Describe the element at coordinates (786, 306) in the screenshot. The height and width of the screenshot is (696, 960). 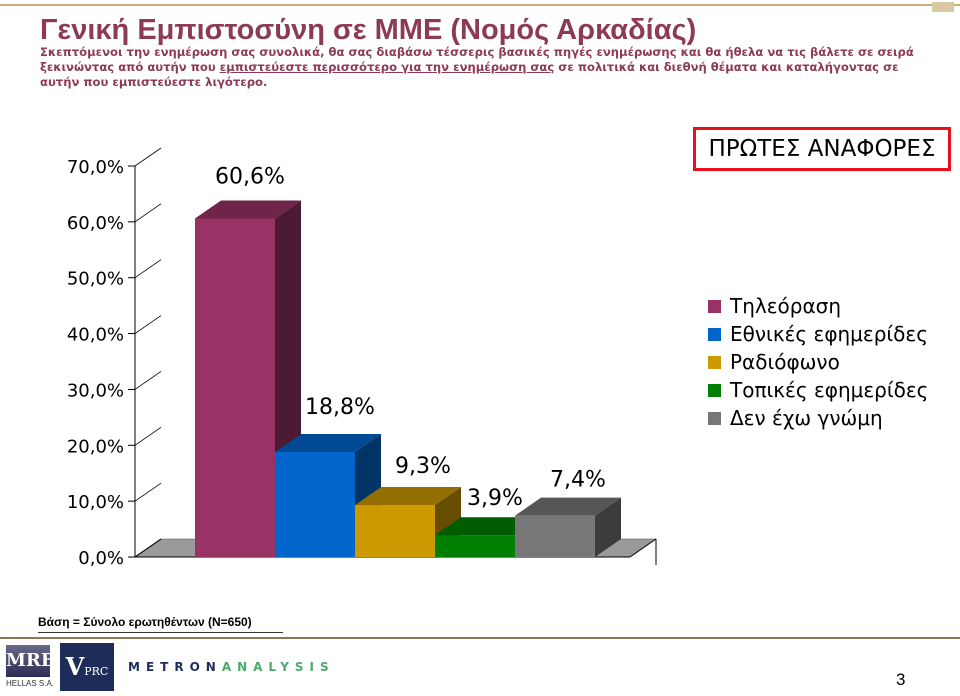
I see `legend-label: Τηλεόραση` at that location.